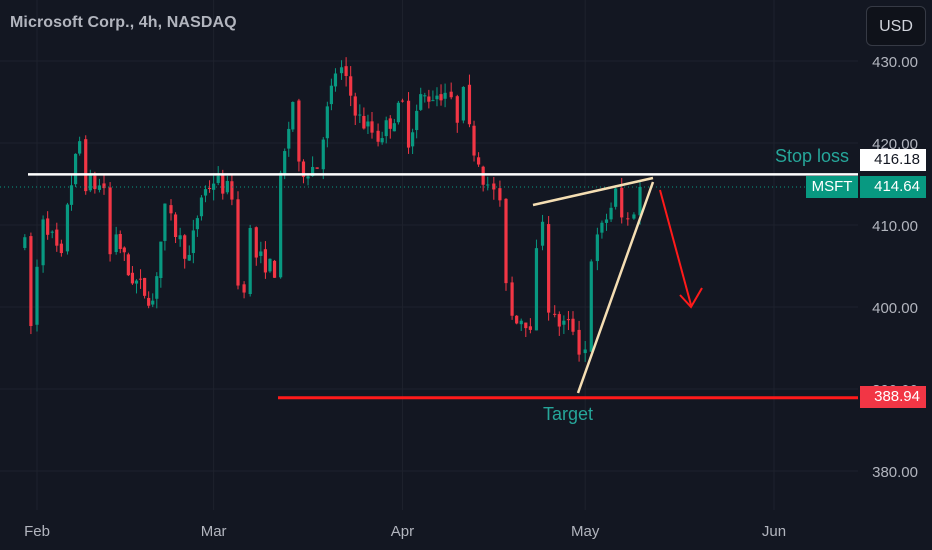 Image resolution: width=932 pixels, height=550 pixels. What do you see at coordinates (593, 191) in the screenshot?
I see `wedge-upper-line` at bounding box center [593, 191].